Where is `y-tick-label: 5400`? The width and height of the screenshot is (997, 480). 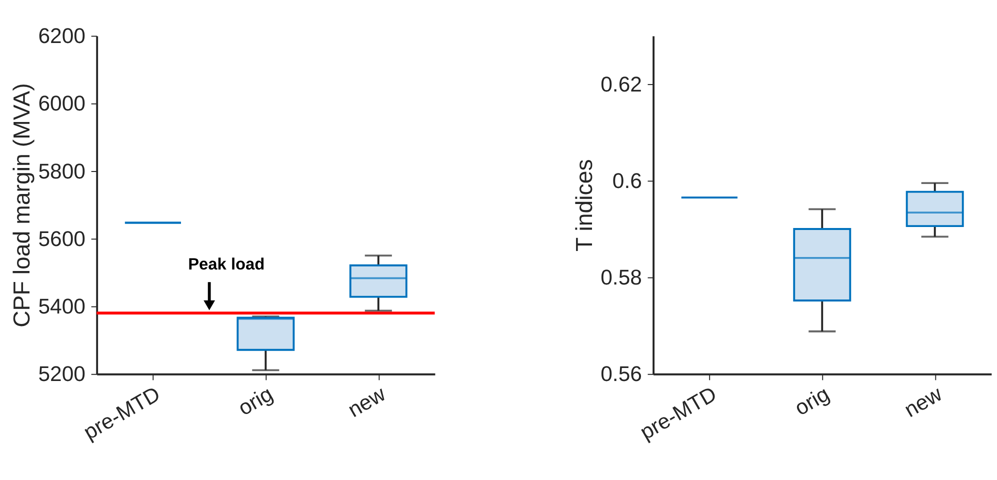
y-tick-label: 5400 is located at coordinates (62, 306).